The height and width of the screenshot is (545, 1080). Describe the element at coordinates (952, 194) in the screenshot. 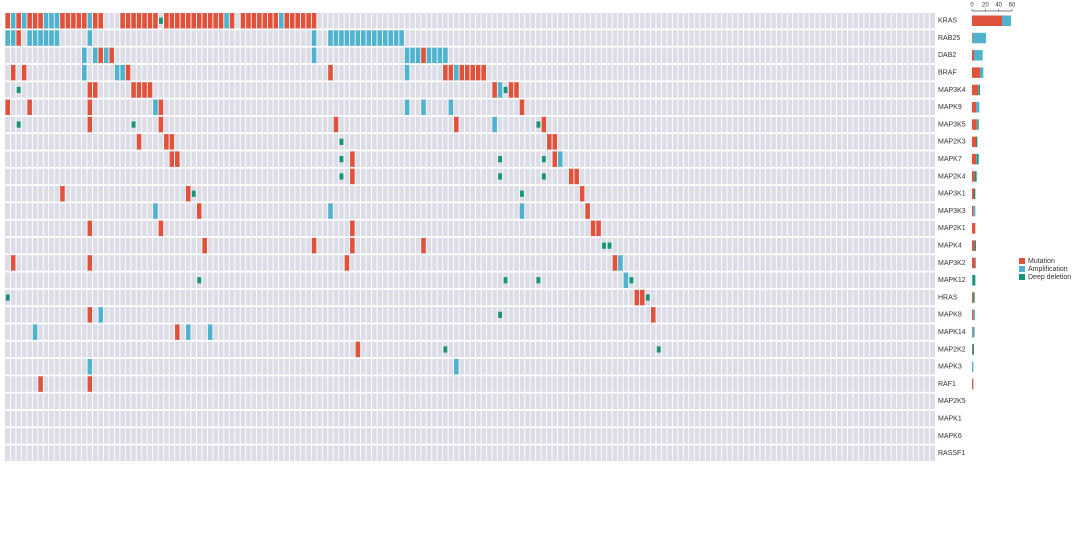

I see `gene-label: MAP3K1` at that location.